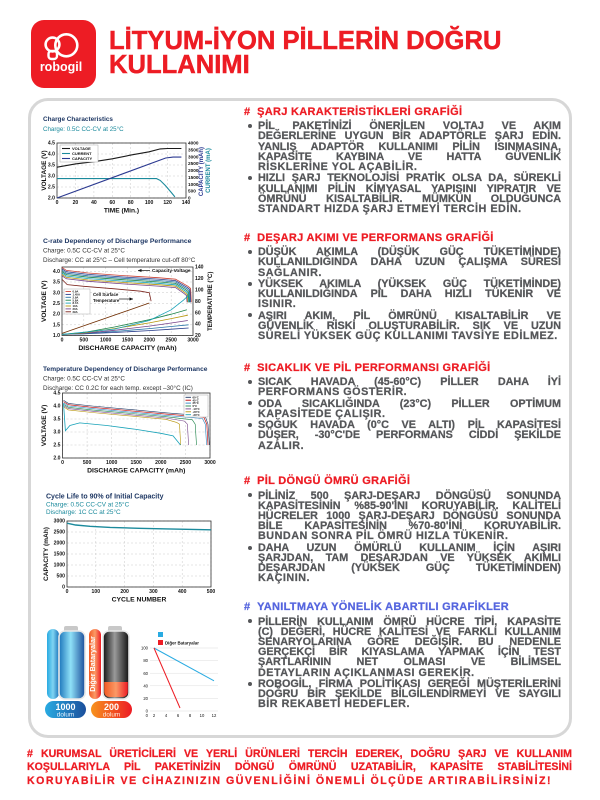 This screenshot has width=600, height=800. What do you see at coordinates (76, 303) in the screenshot?
I see `svg-text: 8.7A` at bounding box center [76, 303].